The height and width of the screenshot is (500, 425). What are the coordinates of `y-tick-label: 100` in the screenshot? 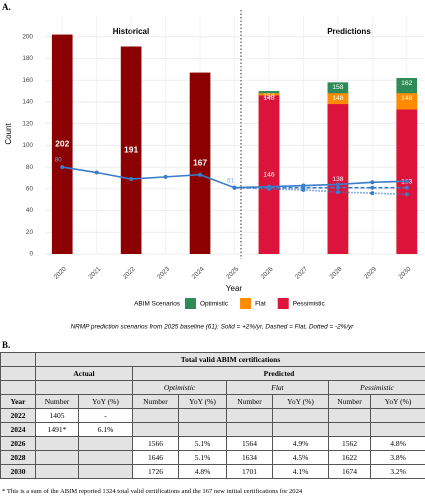 It's located at (27, 145).